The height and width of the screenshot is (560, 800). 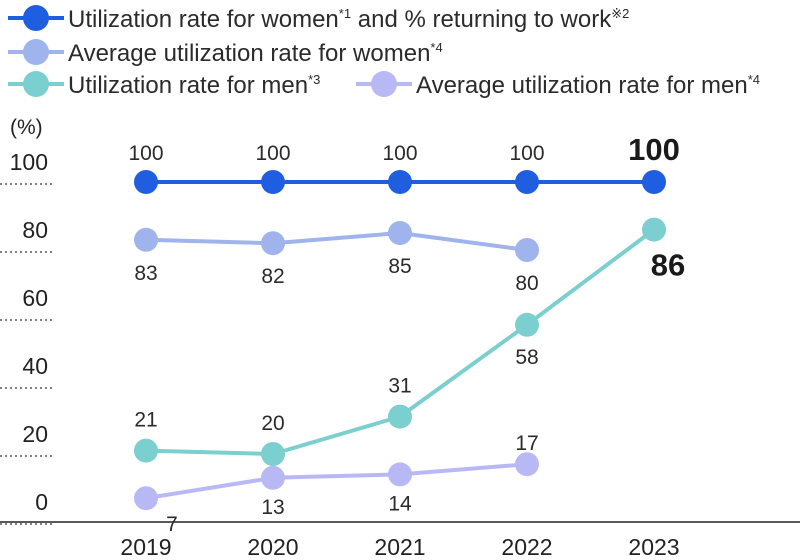 What do you see at coordinates (526, 443) in the screenshot?
I see `data-label: 17` at bounding box center [526, 443].